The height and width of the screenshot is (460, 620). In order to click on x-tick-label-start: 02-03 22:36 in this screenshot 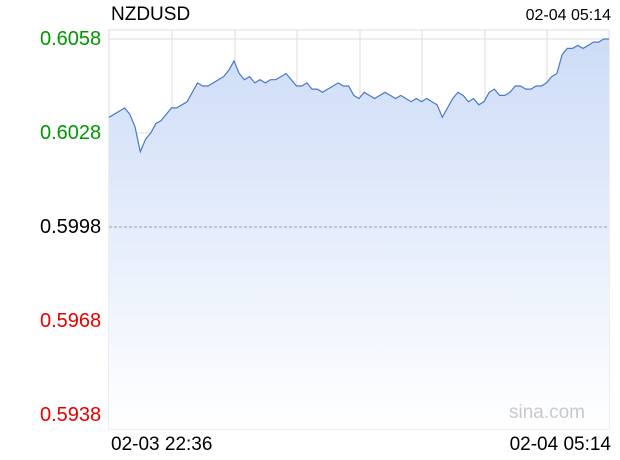, I will do `click(162, 444)`.